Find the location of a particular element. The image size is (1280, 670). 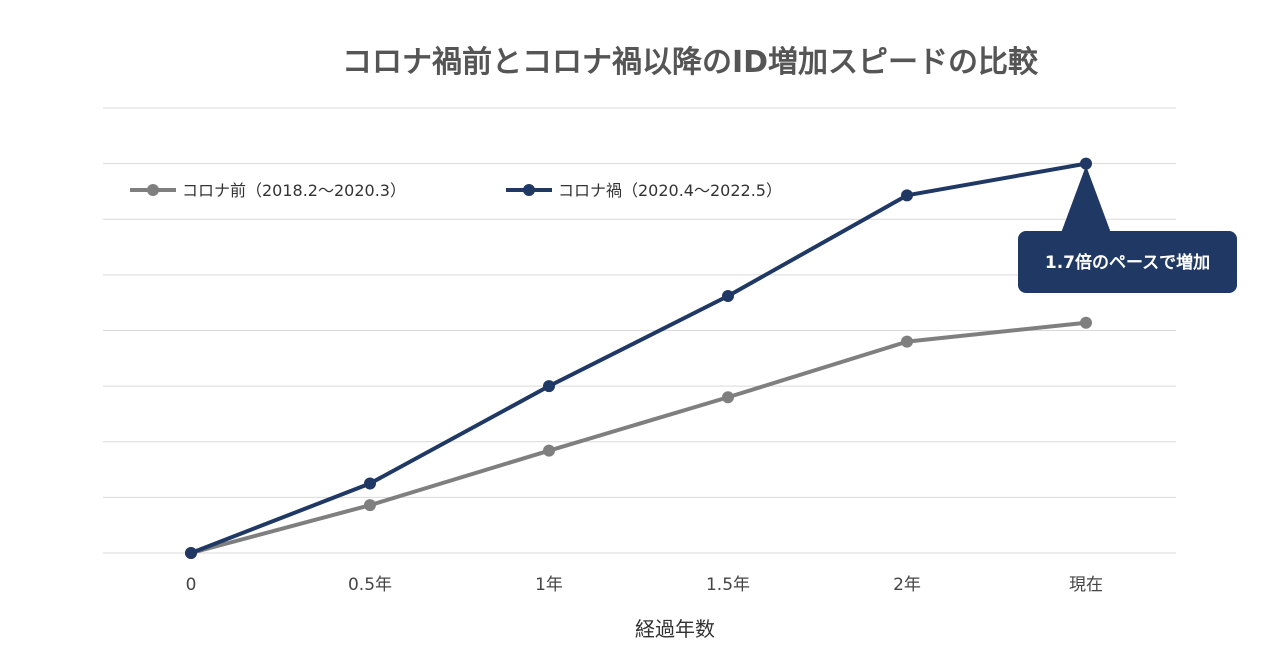

callout-box is located at coordinates (1127, 262).